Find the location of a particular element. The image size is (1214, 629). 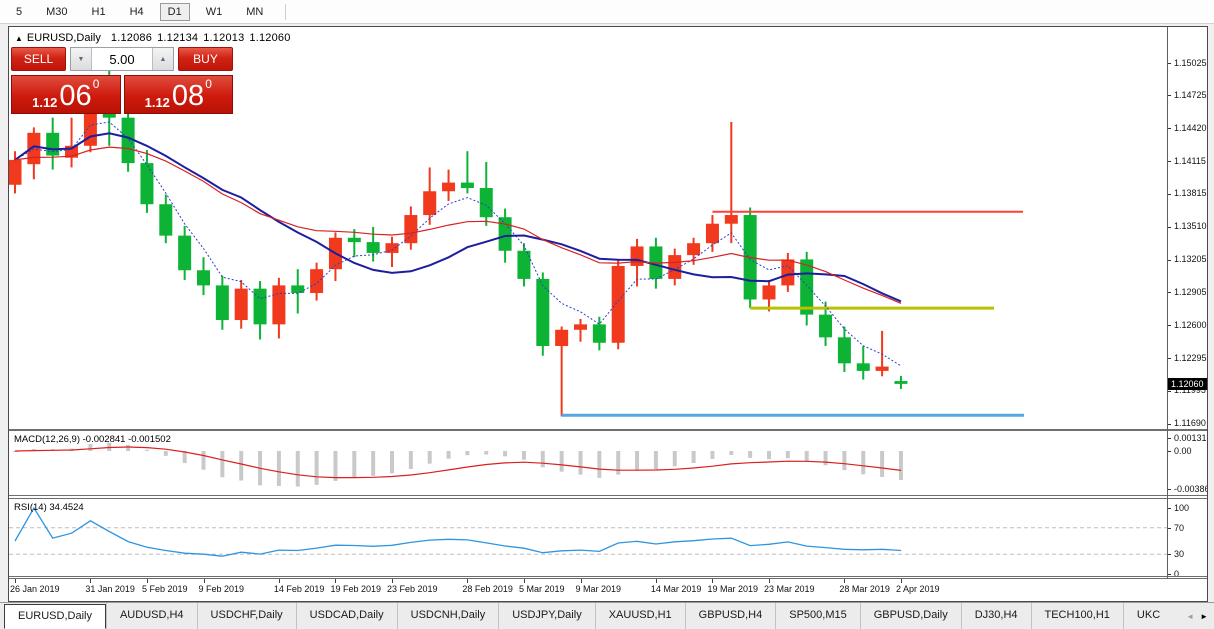

sell-button: SELL is located at coordinates (38, 59).